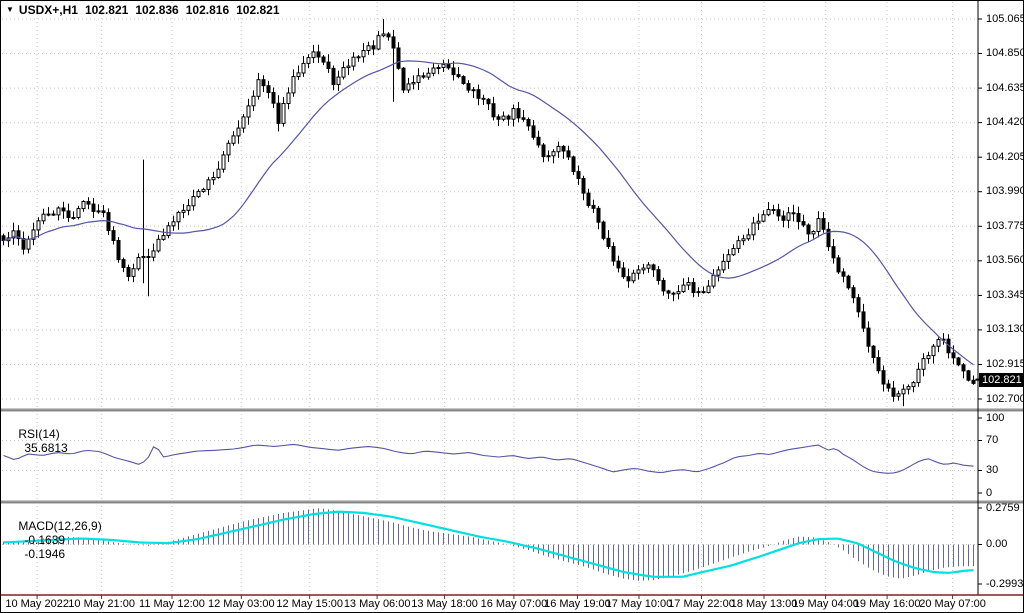 This screenshot has height=613, width=1024. Describe the element at coordinates (101, 604) in the screenshot. I see `time-axis-label: 10 May 21:00` at that location.